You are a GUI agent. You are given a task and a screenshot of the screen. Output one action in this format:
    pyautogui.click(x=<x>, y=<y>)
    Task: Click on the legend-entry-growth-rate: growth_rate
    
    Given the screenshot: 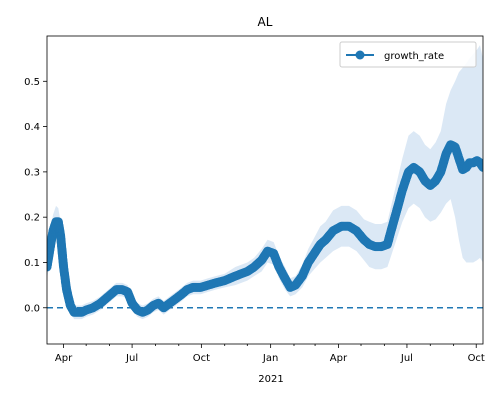 What is the action you would take?
    pyautogui.click(x=414, y=56)
    